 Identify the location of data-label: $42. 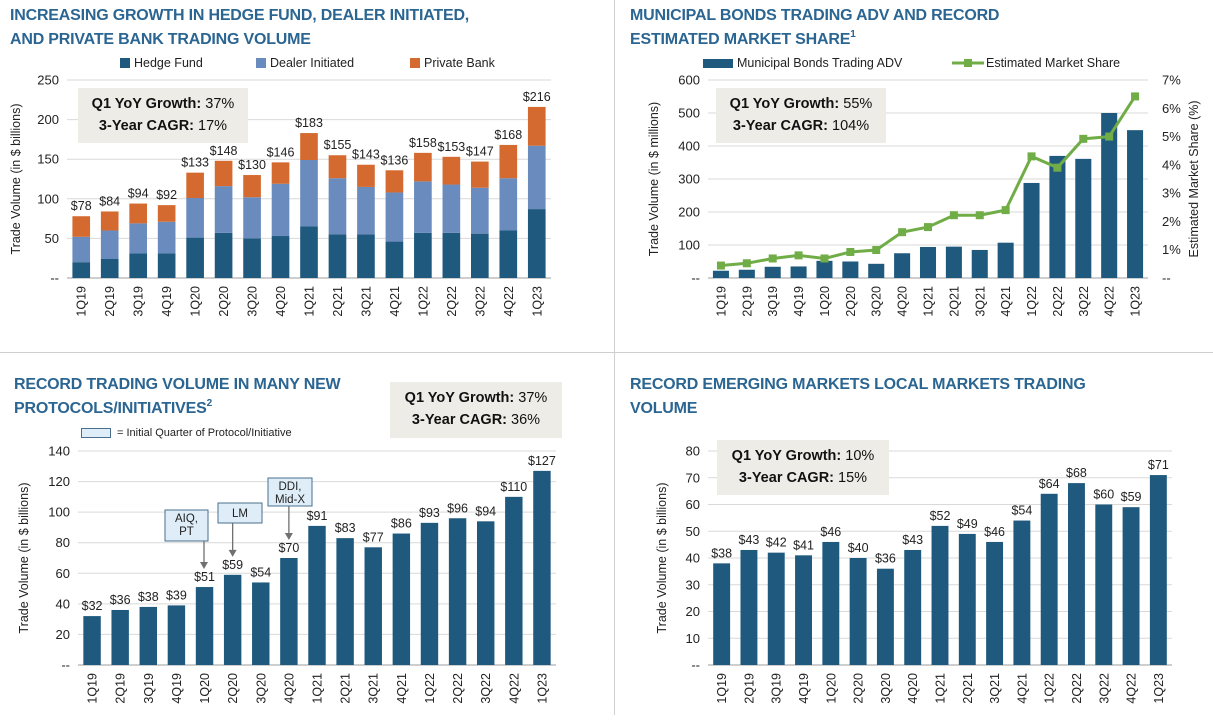
(776, 543).